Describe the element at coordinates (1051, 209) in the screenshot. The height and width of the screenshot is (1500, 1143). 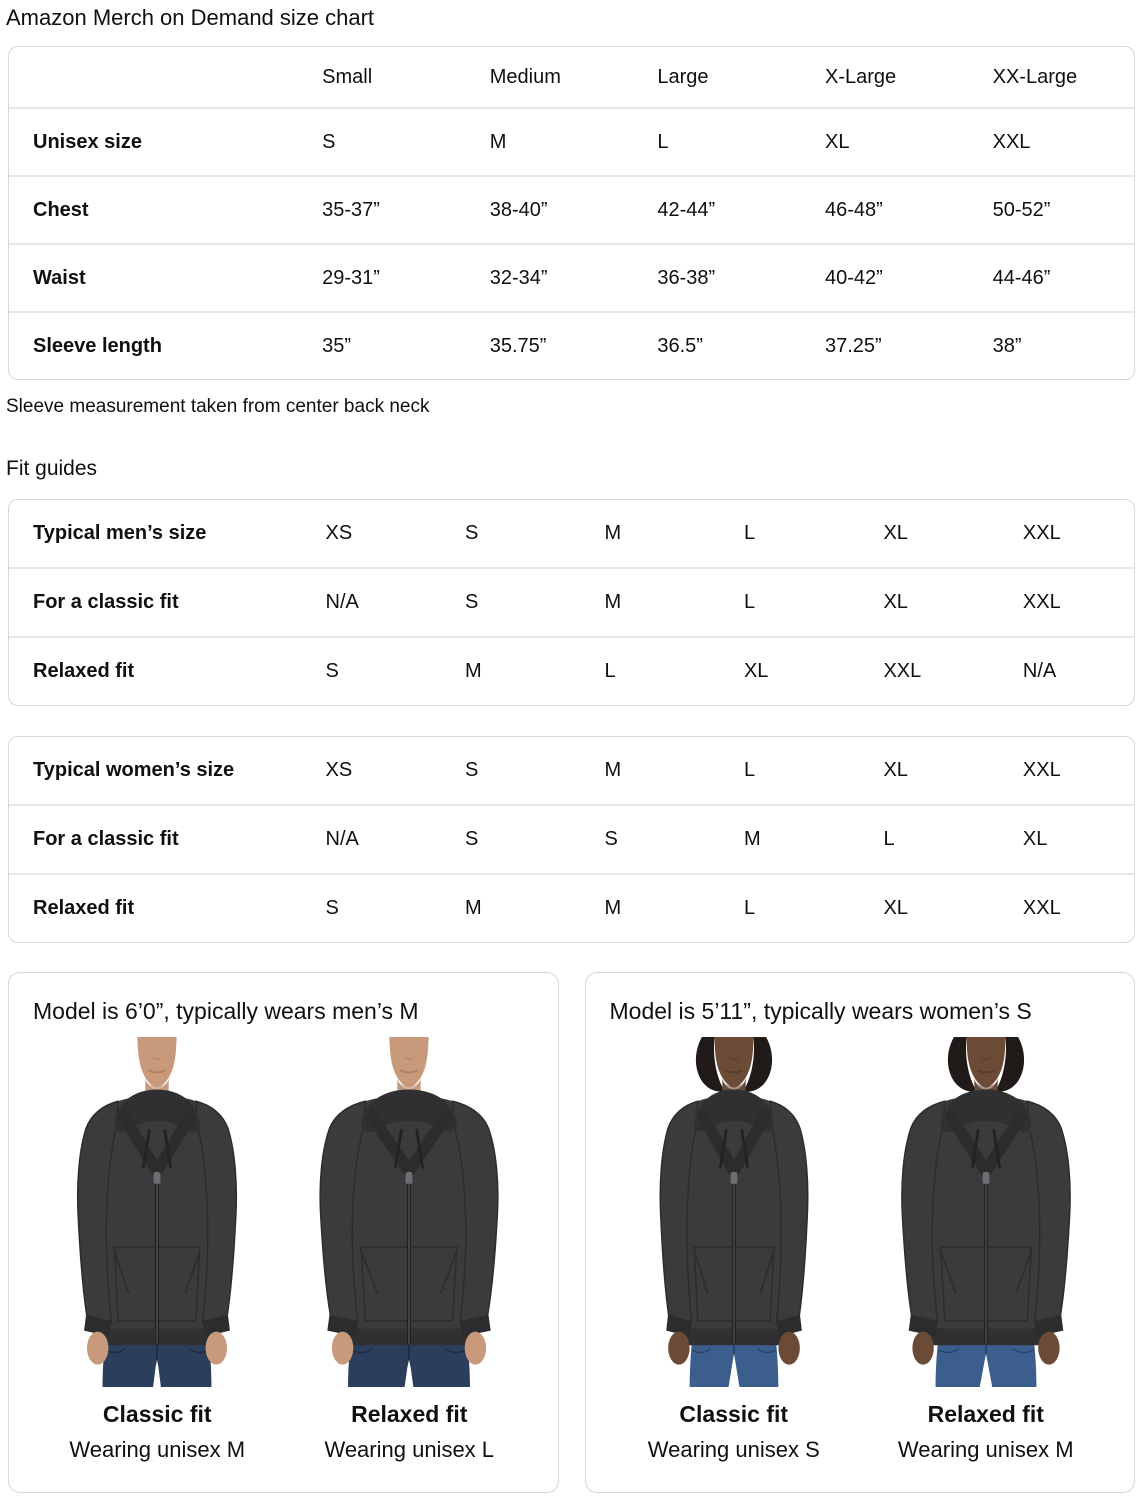
I see `size-cell: 50-52”` at that location.